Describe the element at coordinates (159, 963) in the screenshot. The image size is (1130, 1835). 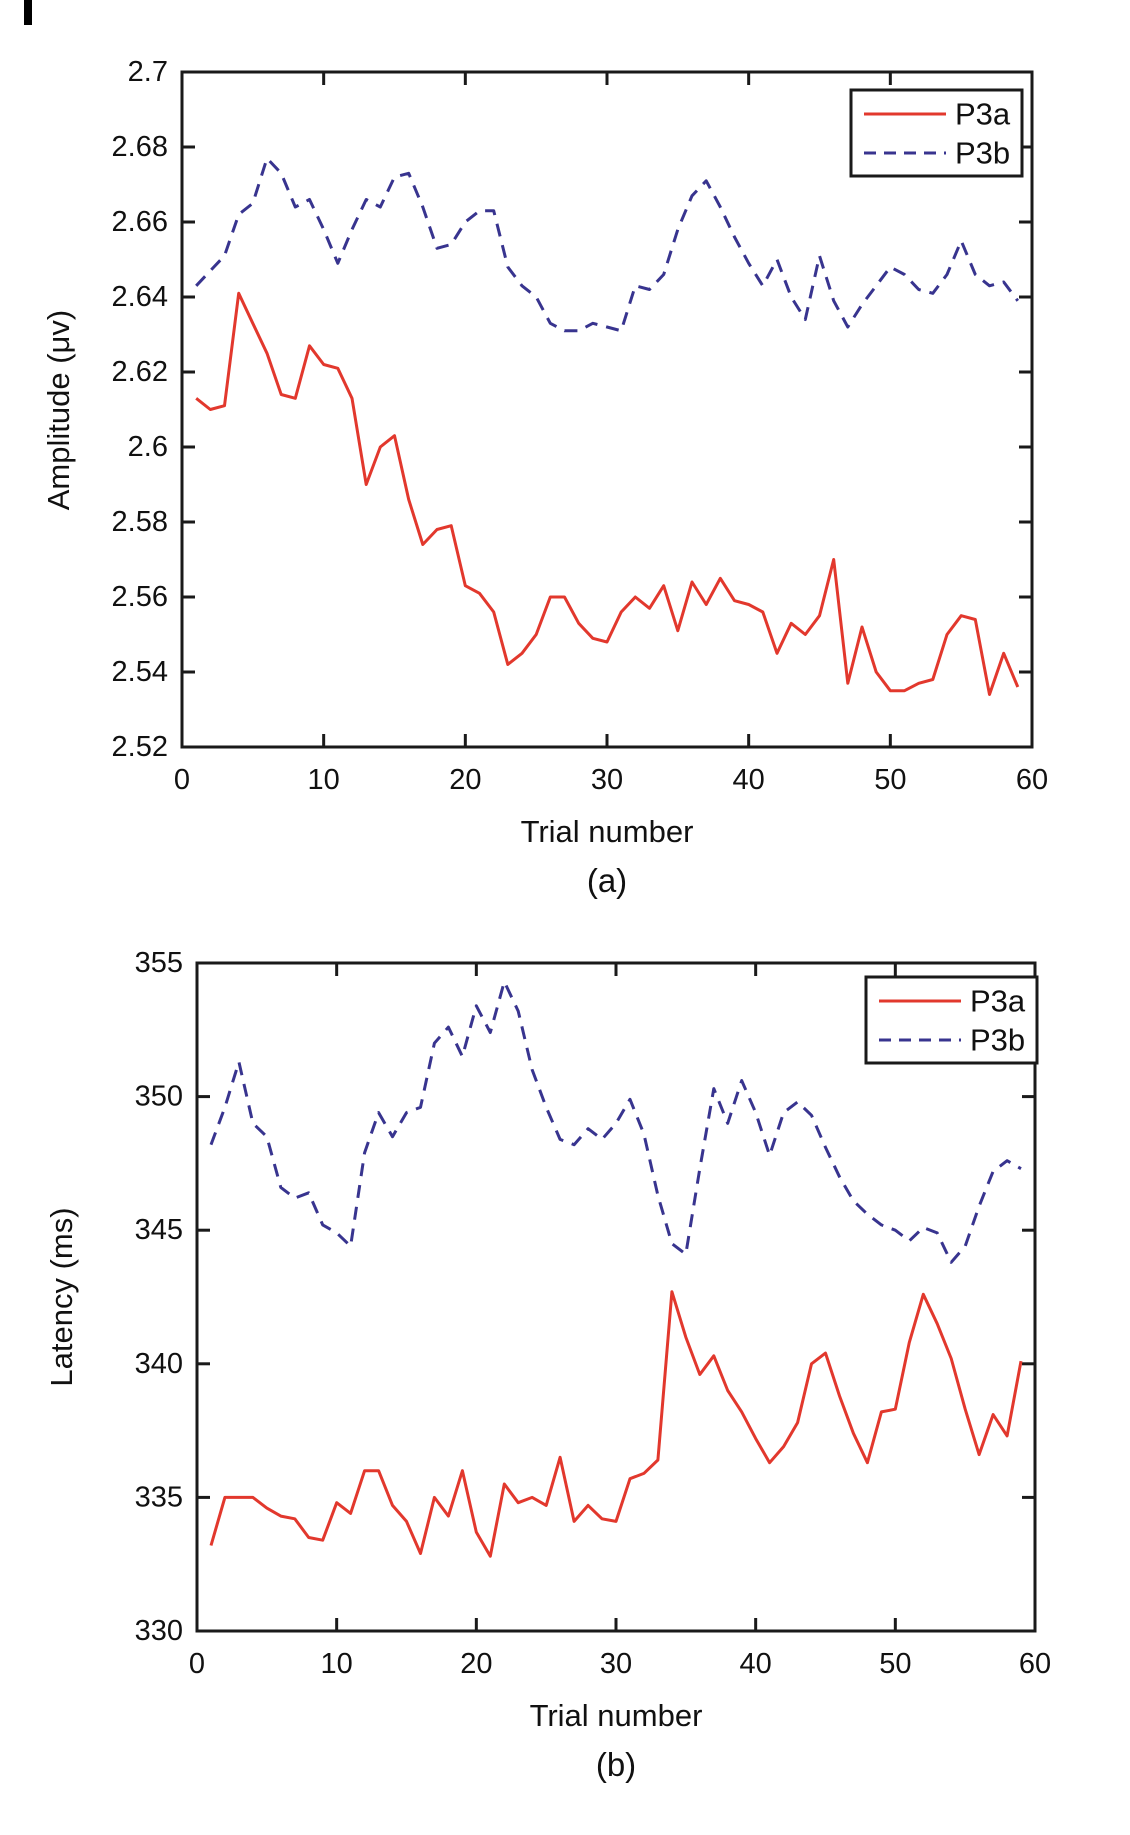
I see `y-tick-label: 355` at that location.